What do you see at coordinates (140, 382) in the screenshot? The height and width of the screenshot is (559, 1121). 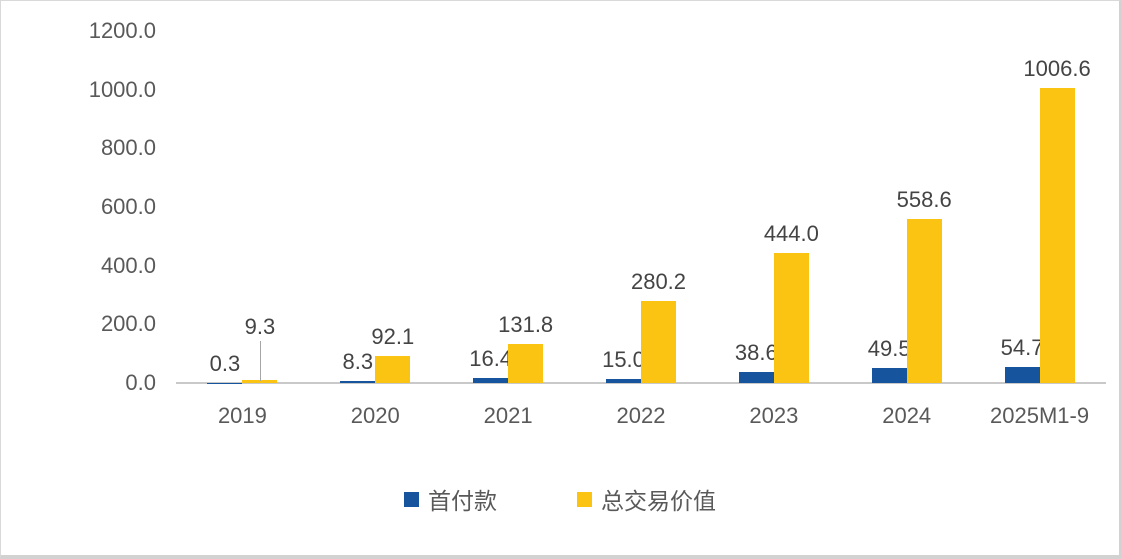 I see `y-axis-tick-label: 0.0` at bounding box center [140, 382].